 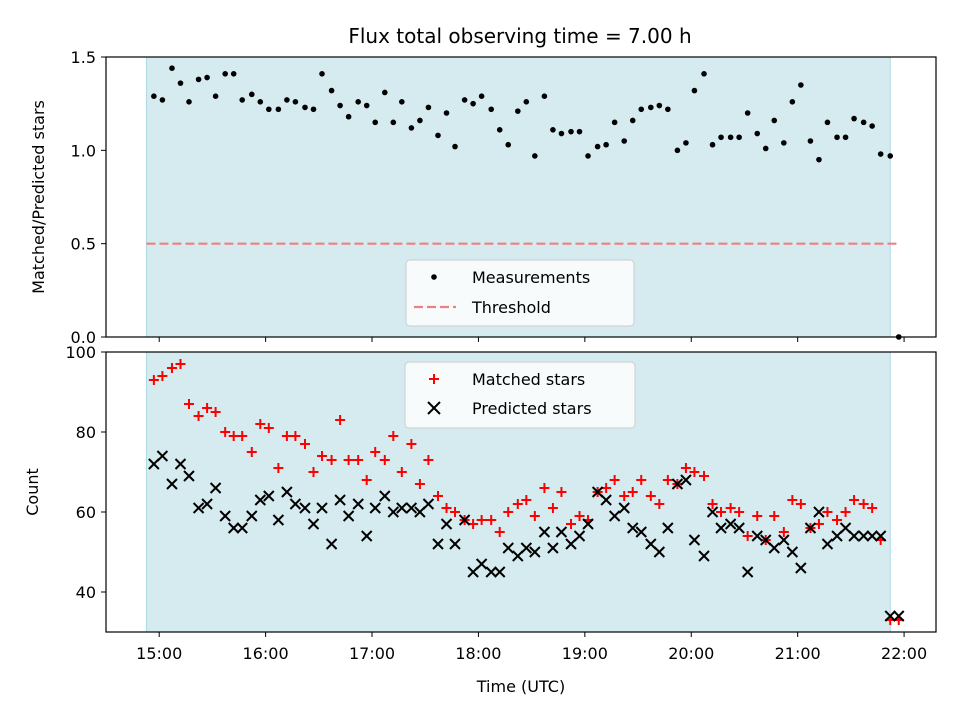 I want to click on top-legend-box, so click(x=520, y=293).